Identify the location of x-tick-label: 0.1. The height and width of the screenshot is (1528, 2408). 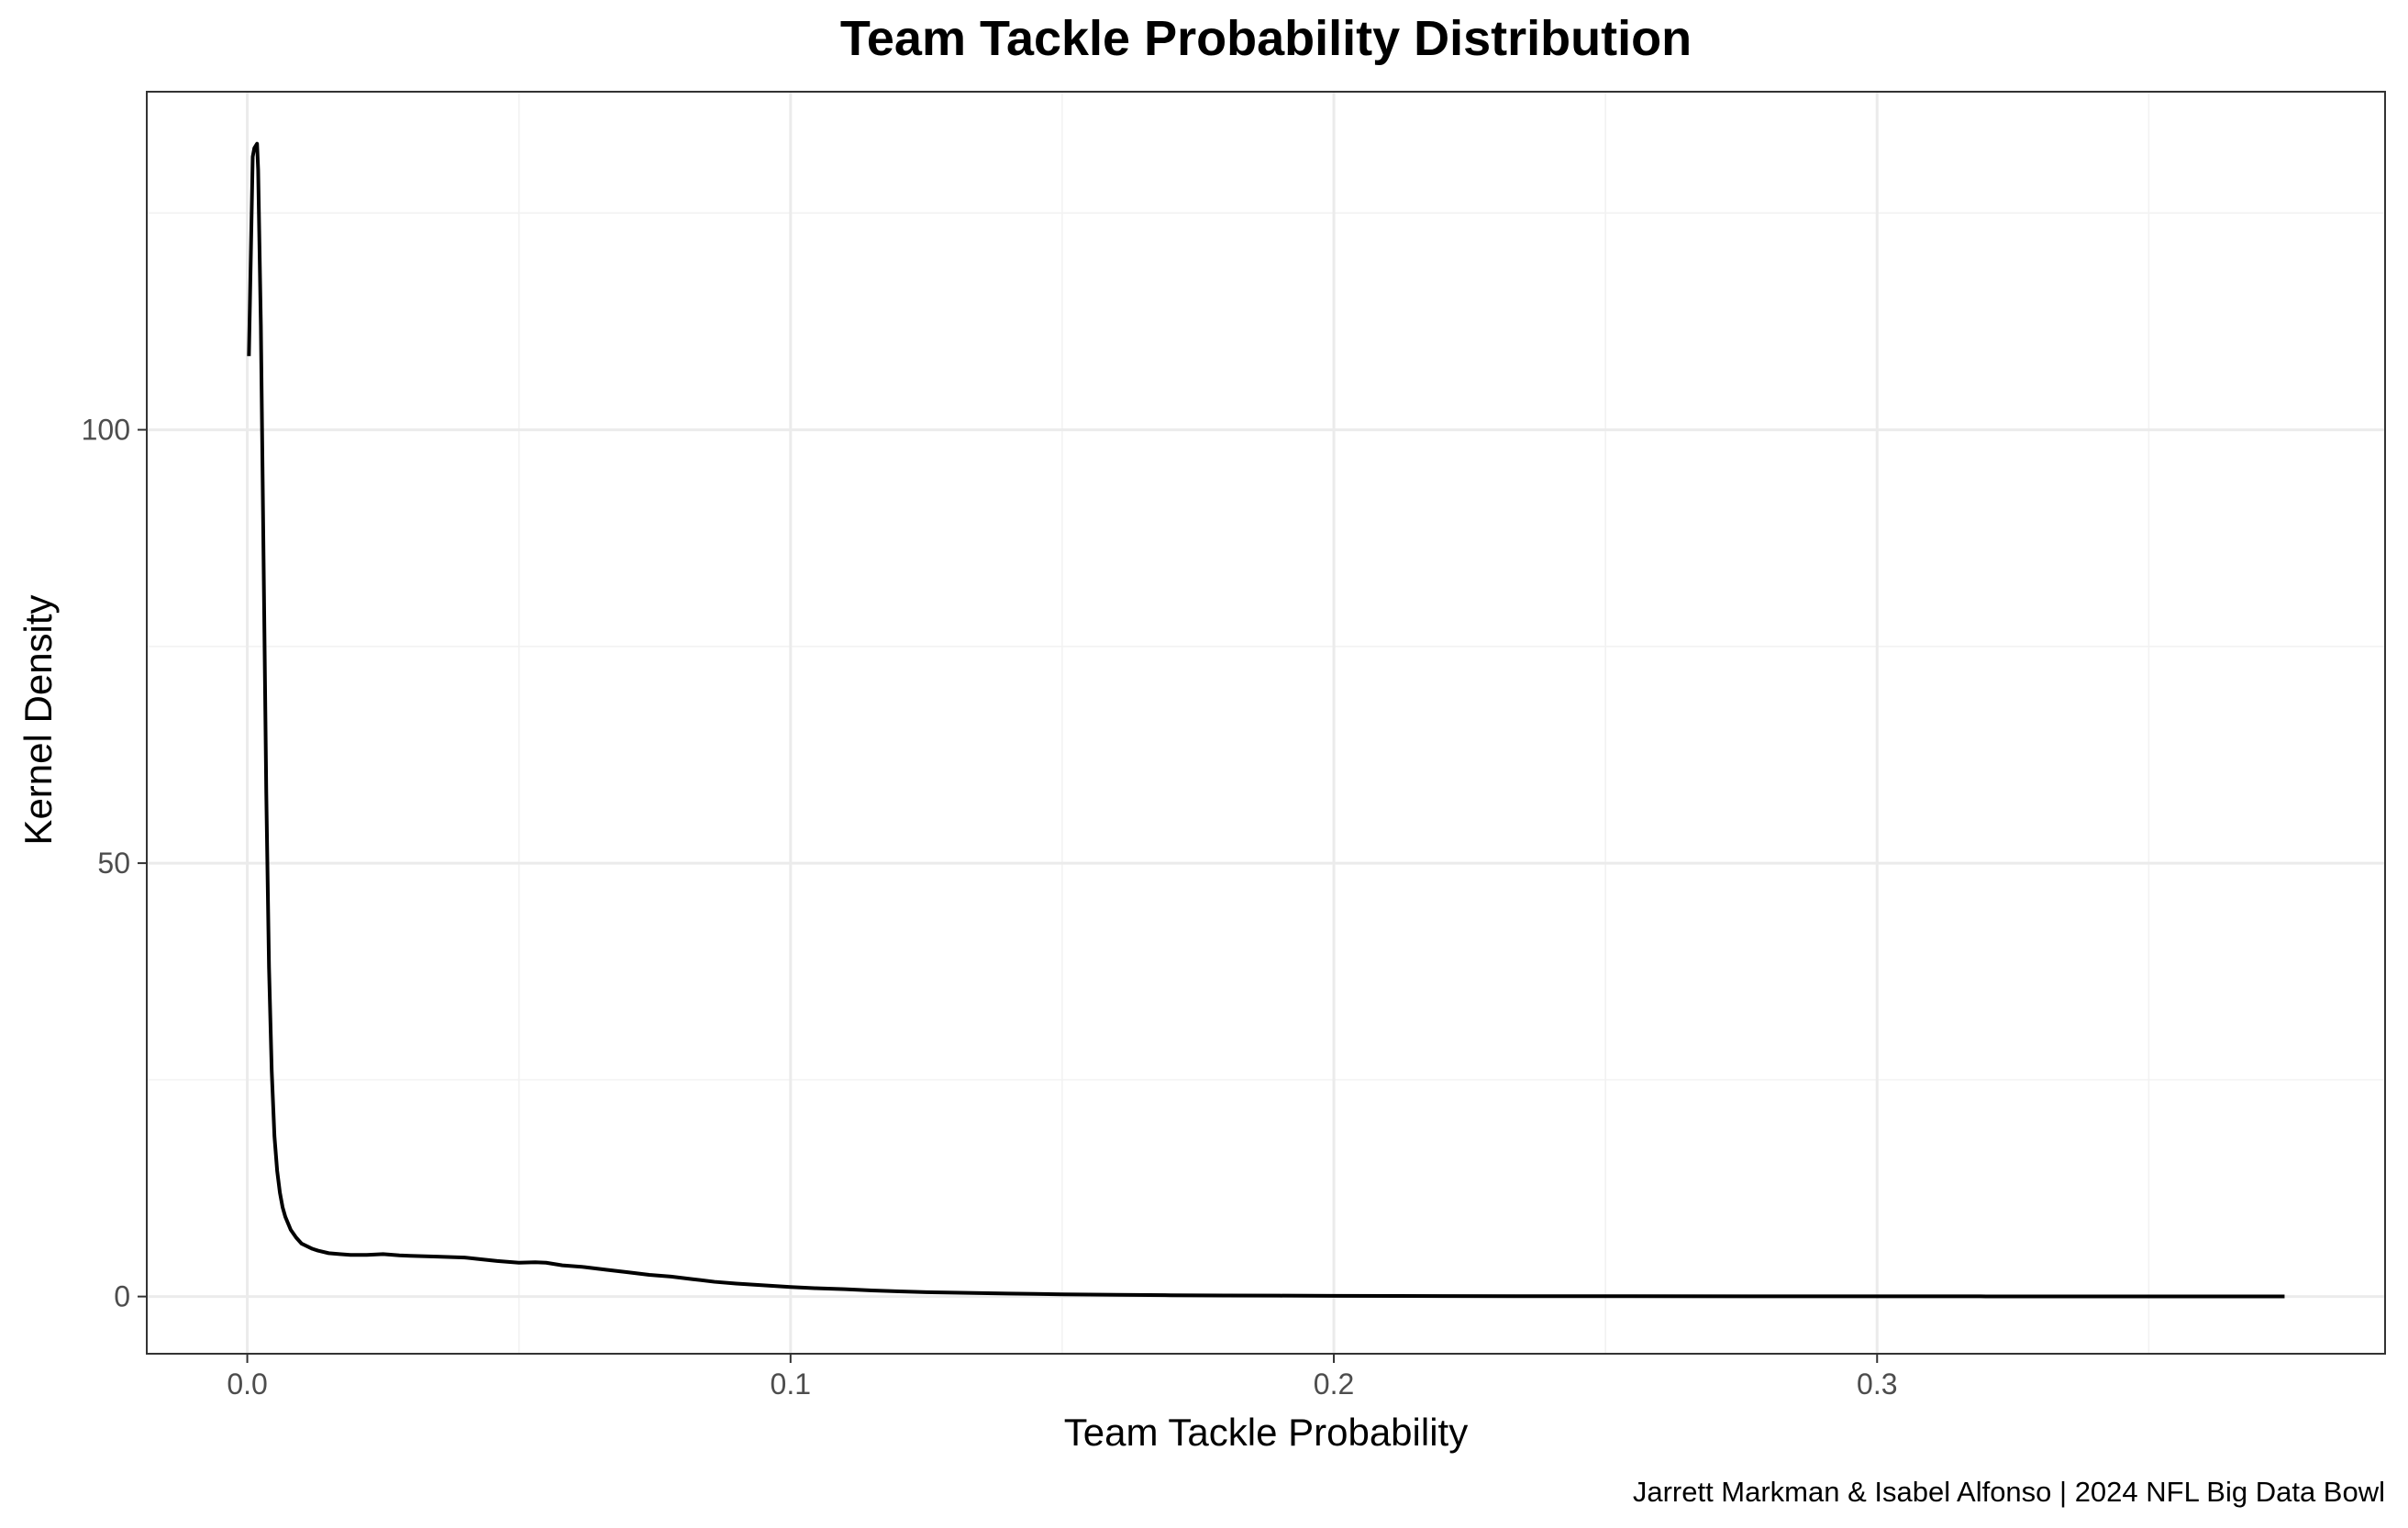
(791, 1384).